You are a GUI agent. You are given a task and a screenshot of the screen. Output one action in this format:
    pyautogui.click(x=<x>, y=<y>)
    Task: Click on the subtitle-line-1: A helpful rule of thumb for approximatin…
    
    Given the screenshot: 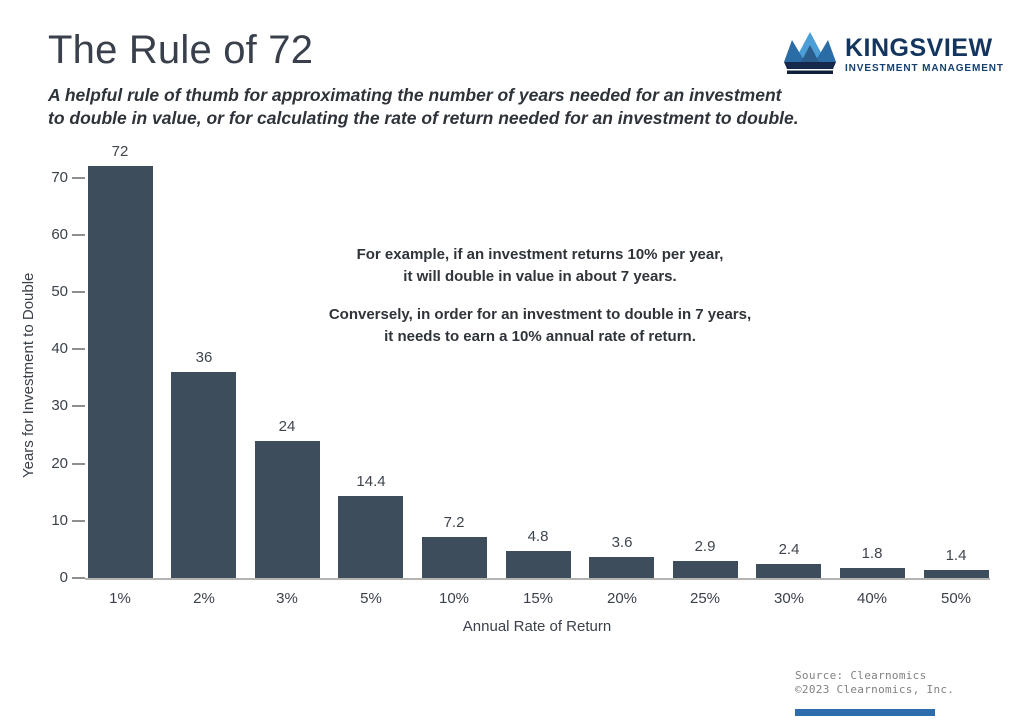 What is the action you would take?
    pyautogui.click(x=415, y=95)
    